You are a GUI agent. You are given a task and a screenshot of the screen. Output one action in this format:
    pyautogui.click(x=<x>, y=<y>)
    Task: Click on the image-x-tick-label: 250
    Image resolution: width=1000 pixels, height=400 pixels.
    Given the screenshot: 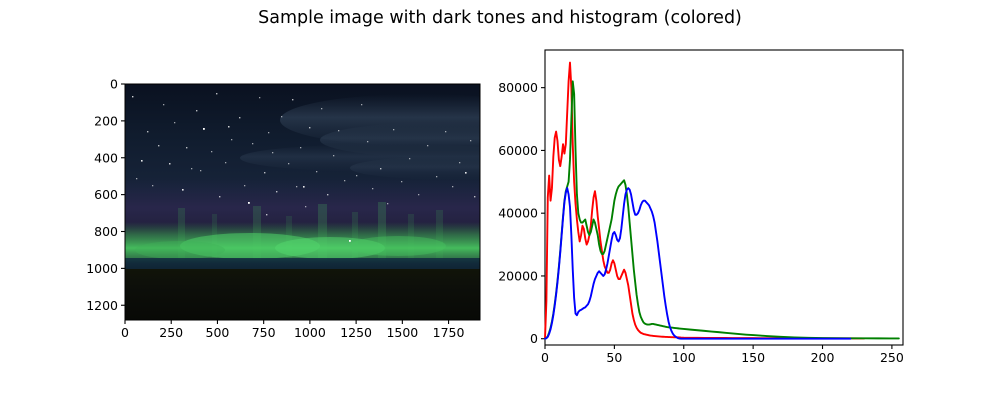 What is the action you would take?
    pyautogui.click(x=171, y=332)
    